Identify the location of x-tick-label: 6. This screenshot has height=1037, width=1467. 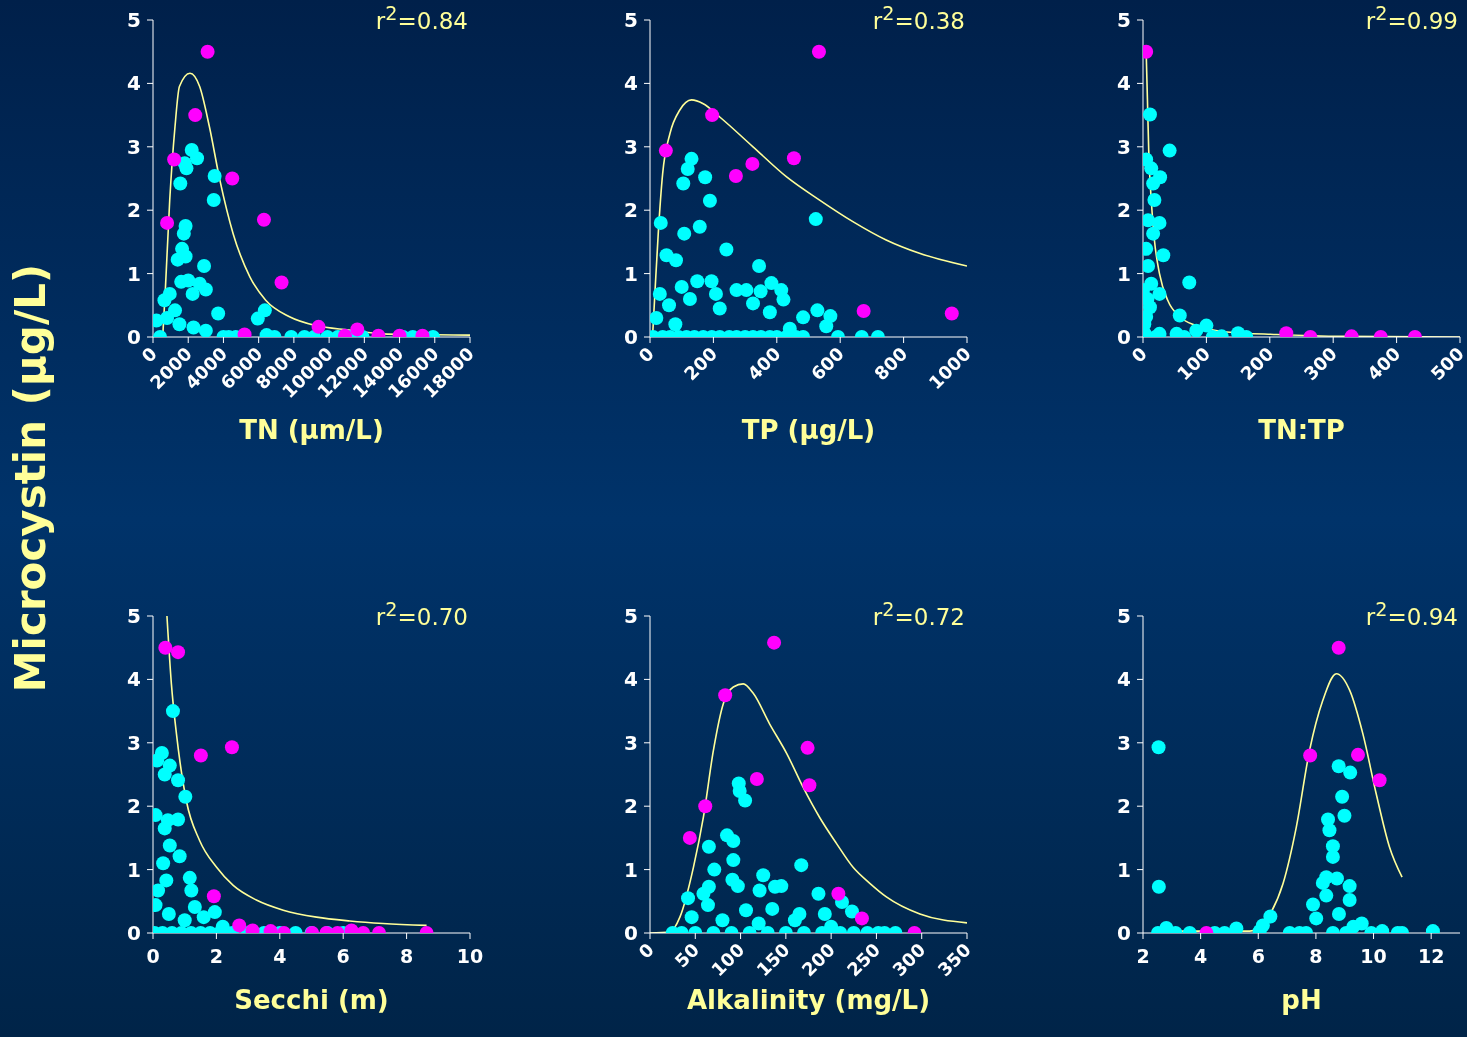
(1258, 956).